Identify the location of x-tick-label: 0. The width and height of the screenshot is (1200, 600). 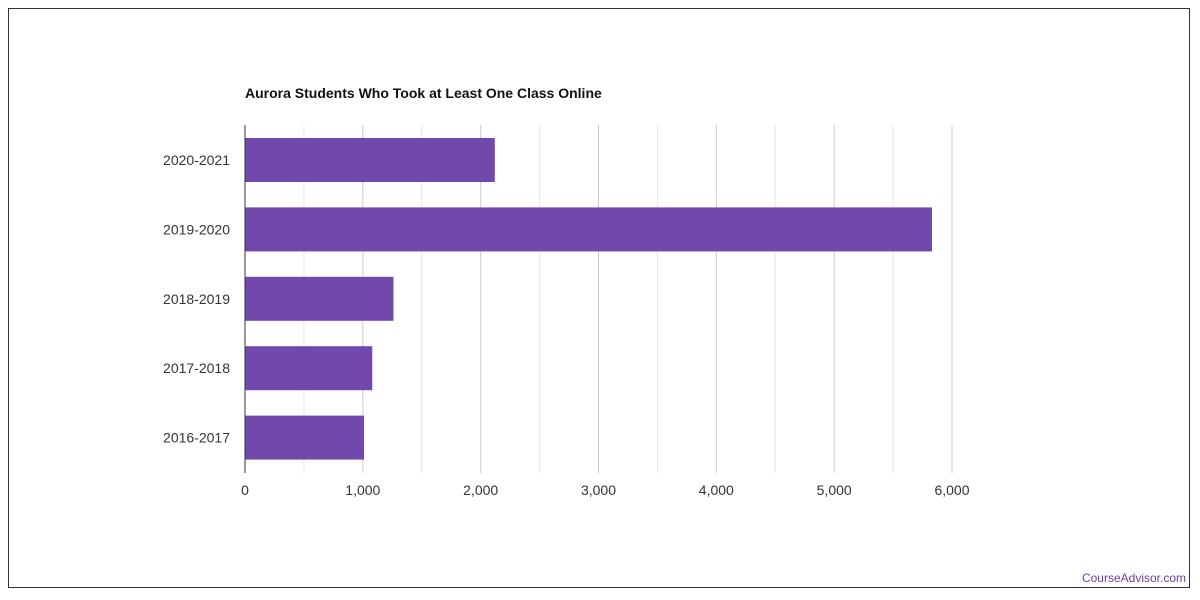
(245, 490).